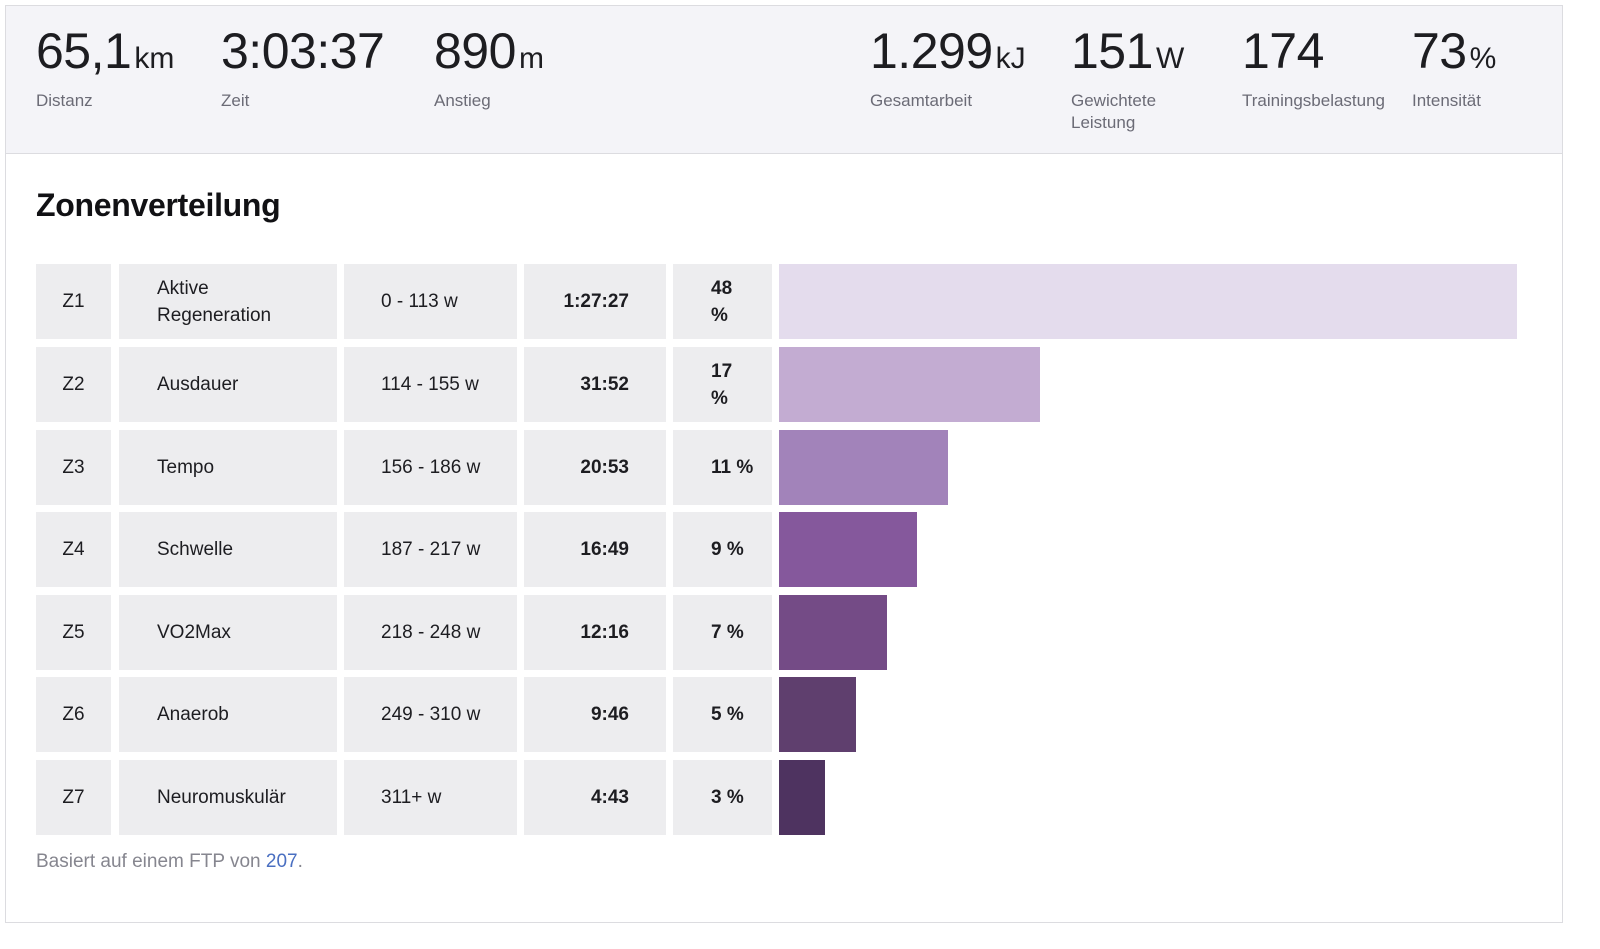  What do you see at coordinates (595, 797) in the screenshot?
I see `zone-time: 4:43` at bounding box center [595, 797].